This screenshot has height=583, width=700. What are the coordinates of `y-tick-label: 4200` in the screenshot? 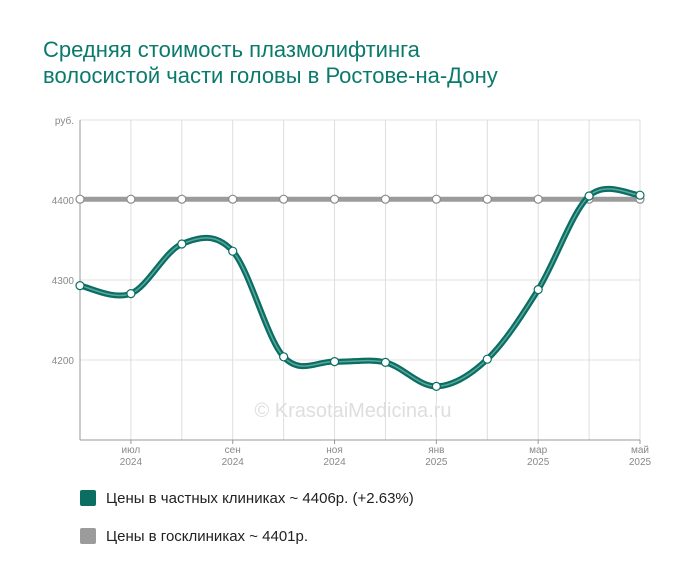 It's located at (63, 361).